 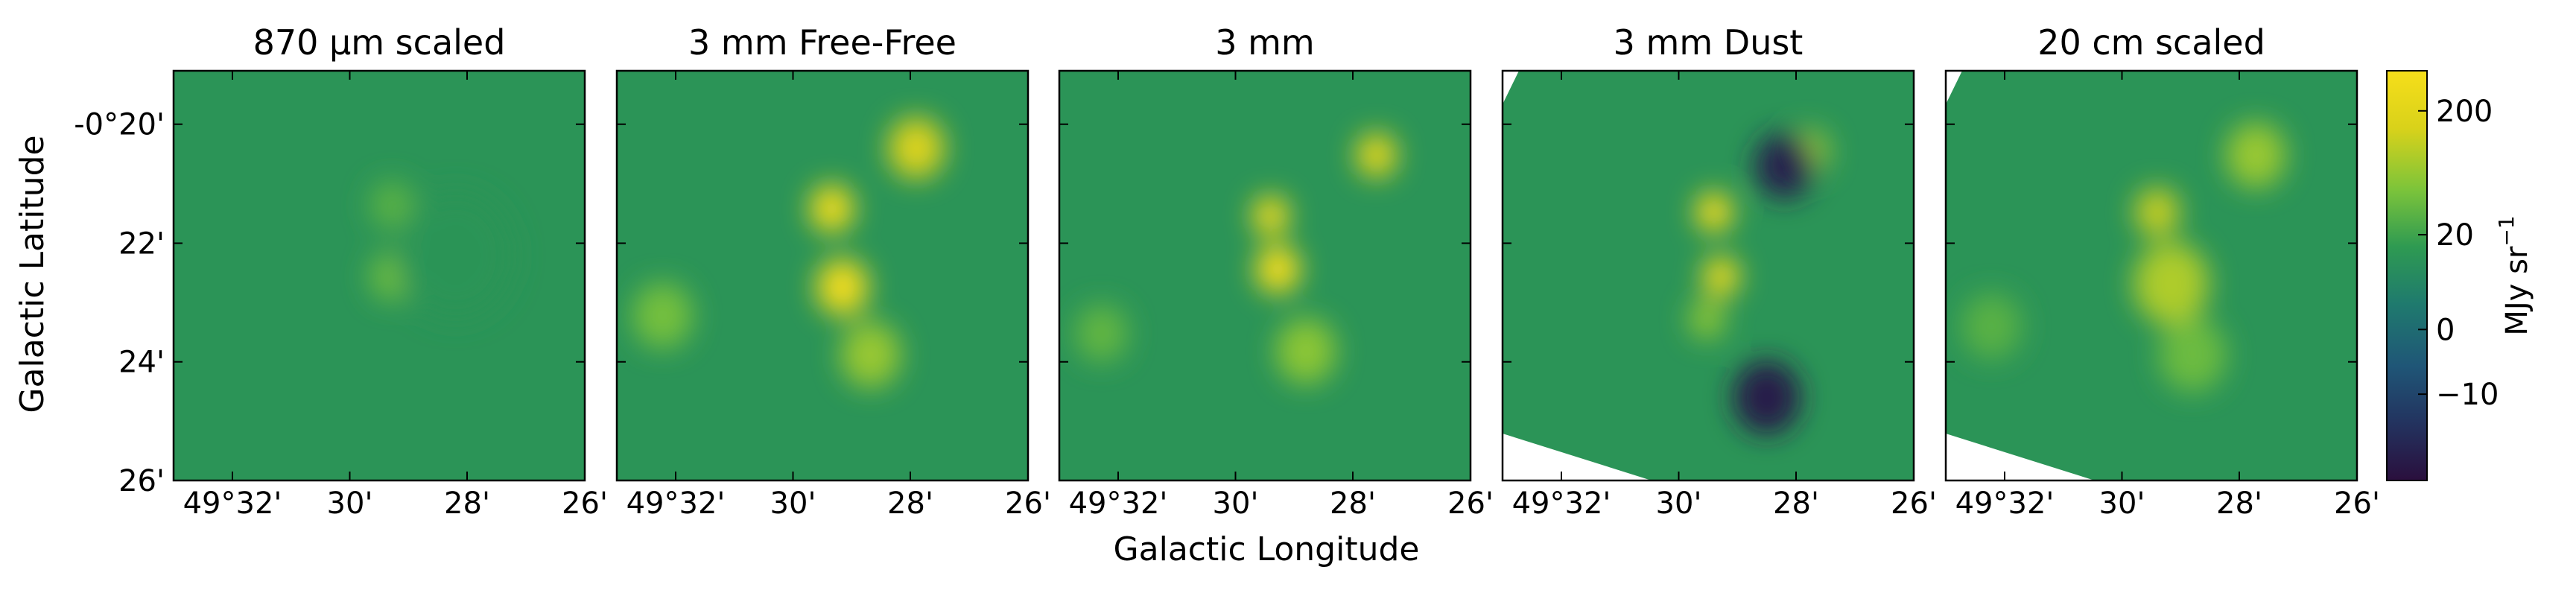 I want to click on panel-title: 3 mm, so click(x=1265, y=42).